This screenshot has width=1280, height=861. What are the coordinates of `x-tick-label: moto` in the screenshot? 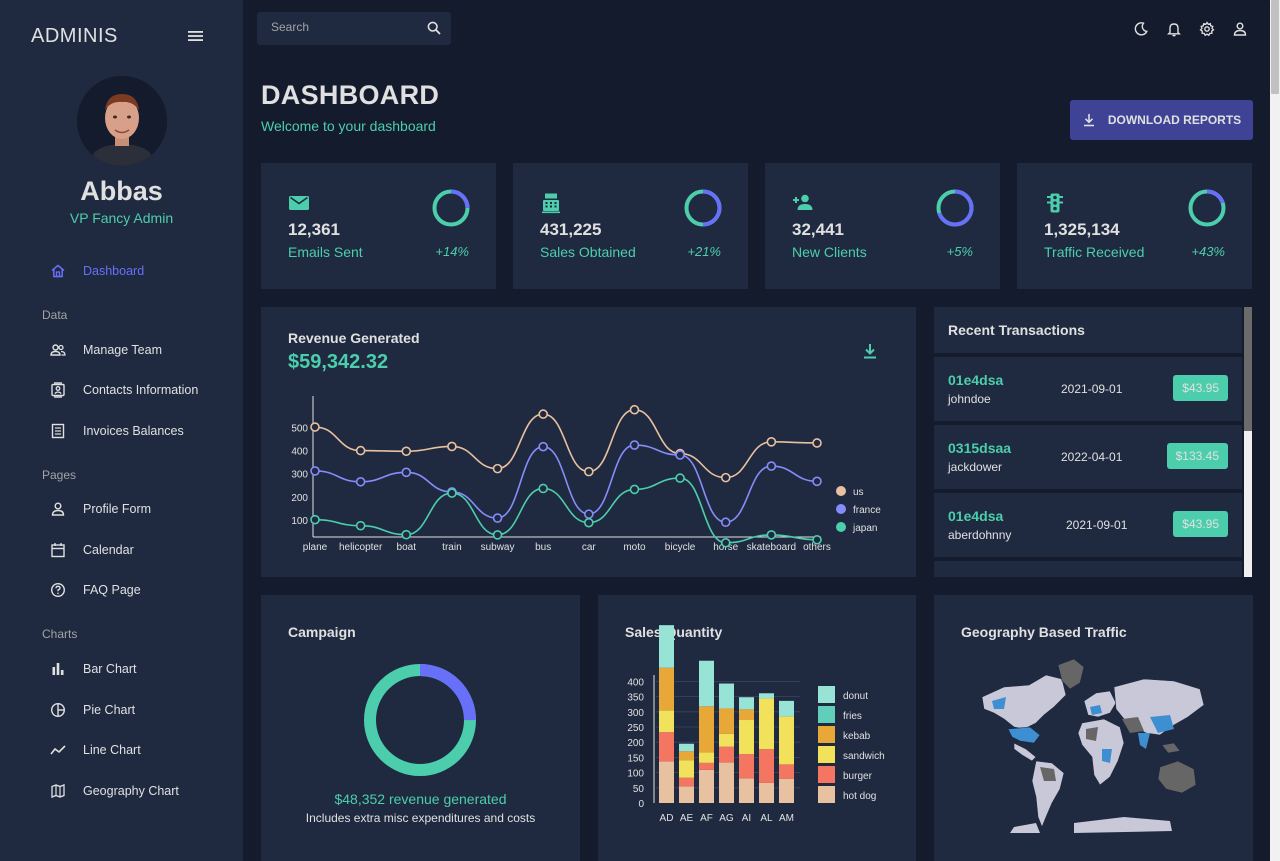 It's located at (634, 547).